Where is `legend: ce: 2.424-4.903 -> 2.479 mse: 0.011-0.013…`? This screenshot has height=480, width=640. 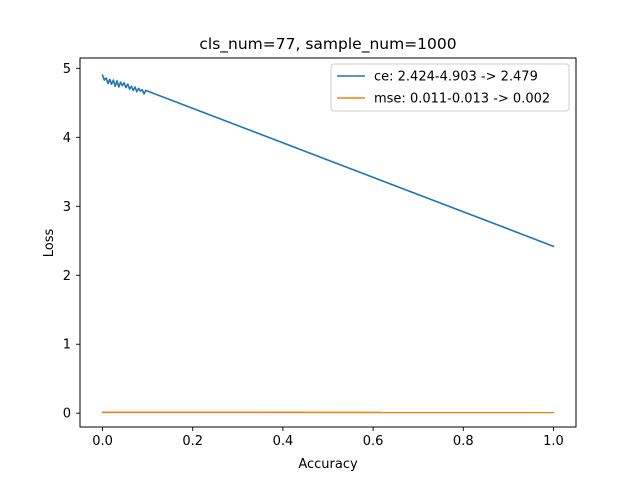 legend: ce: 2.424-4.903 -> 2.479 mse: 0.011-0.013… is located at coordinates (450, 87).